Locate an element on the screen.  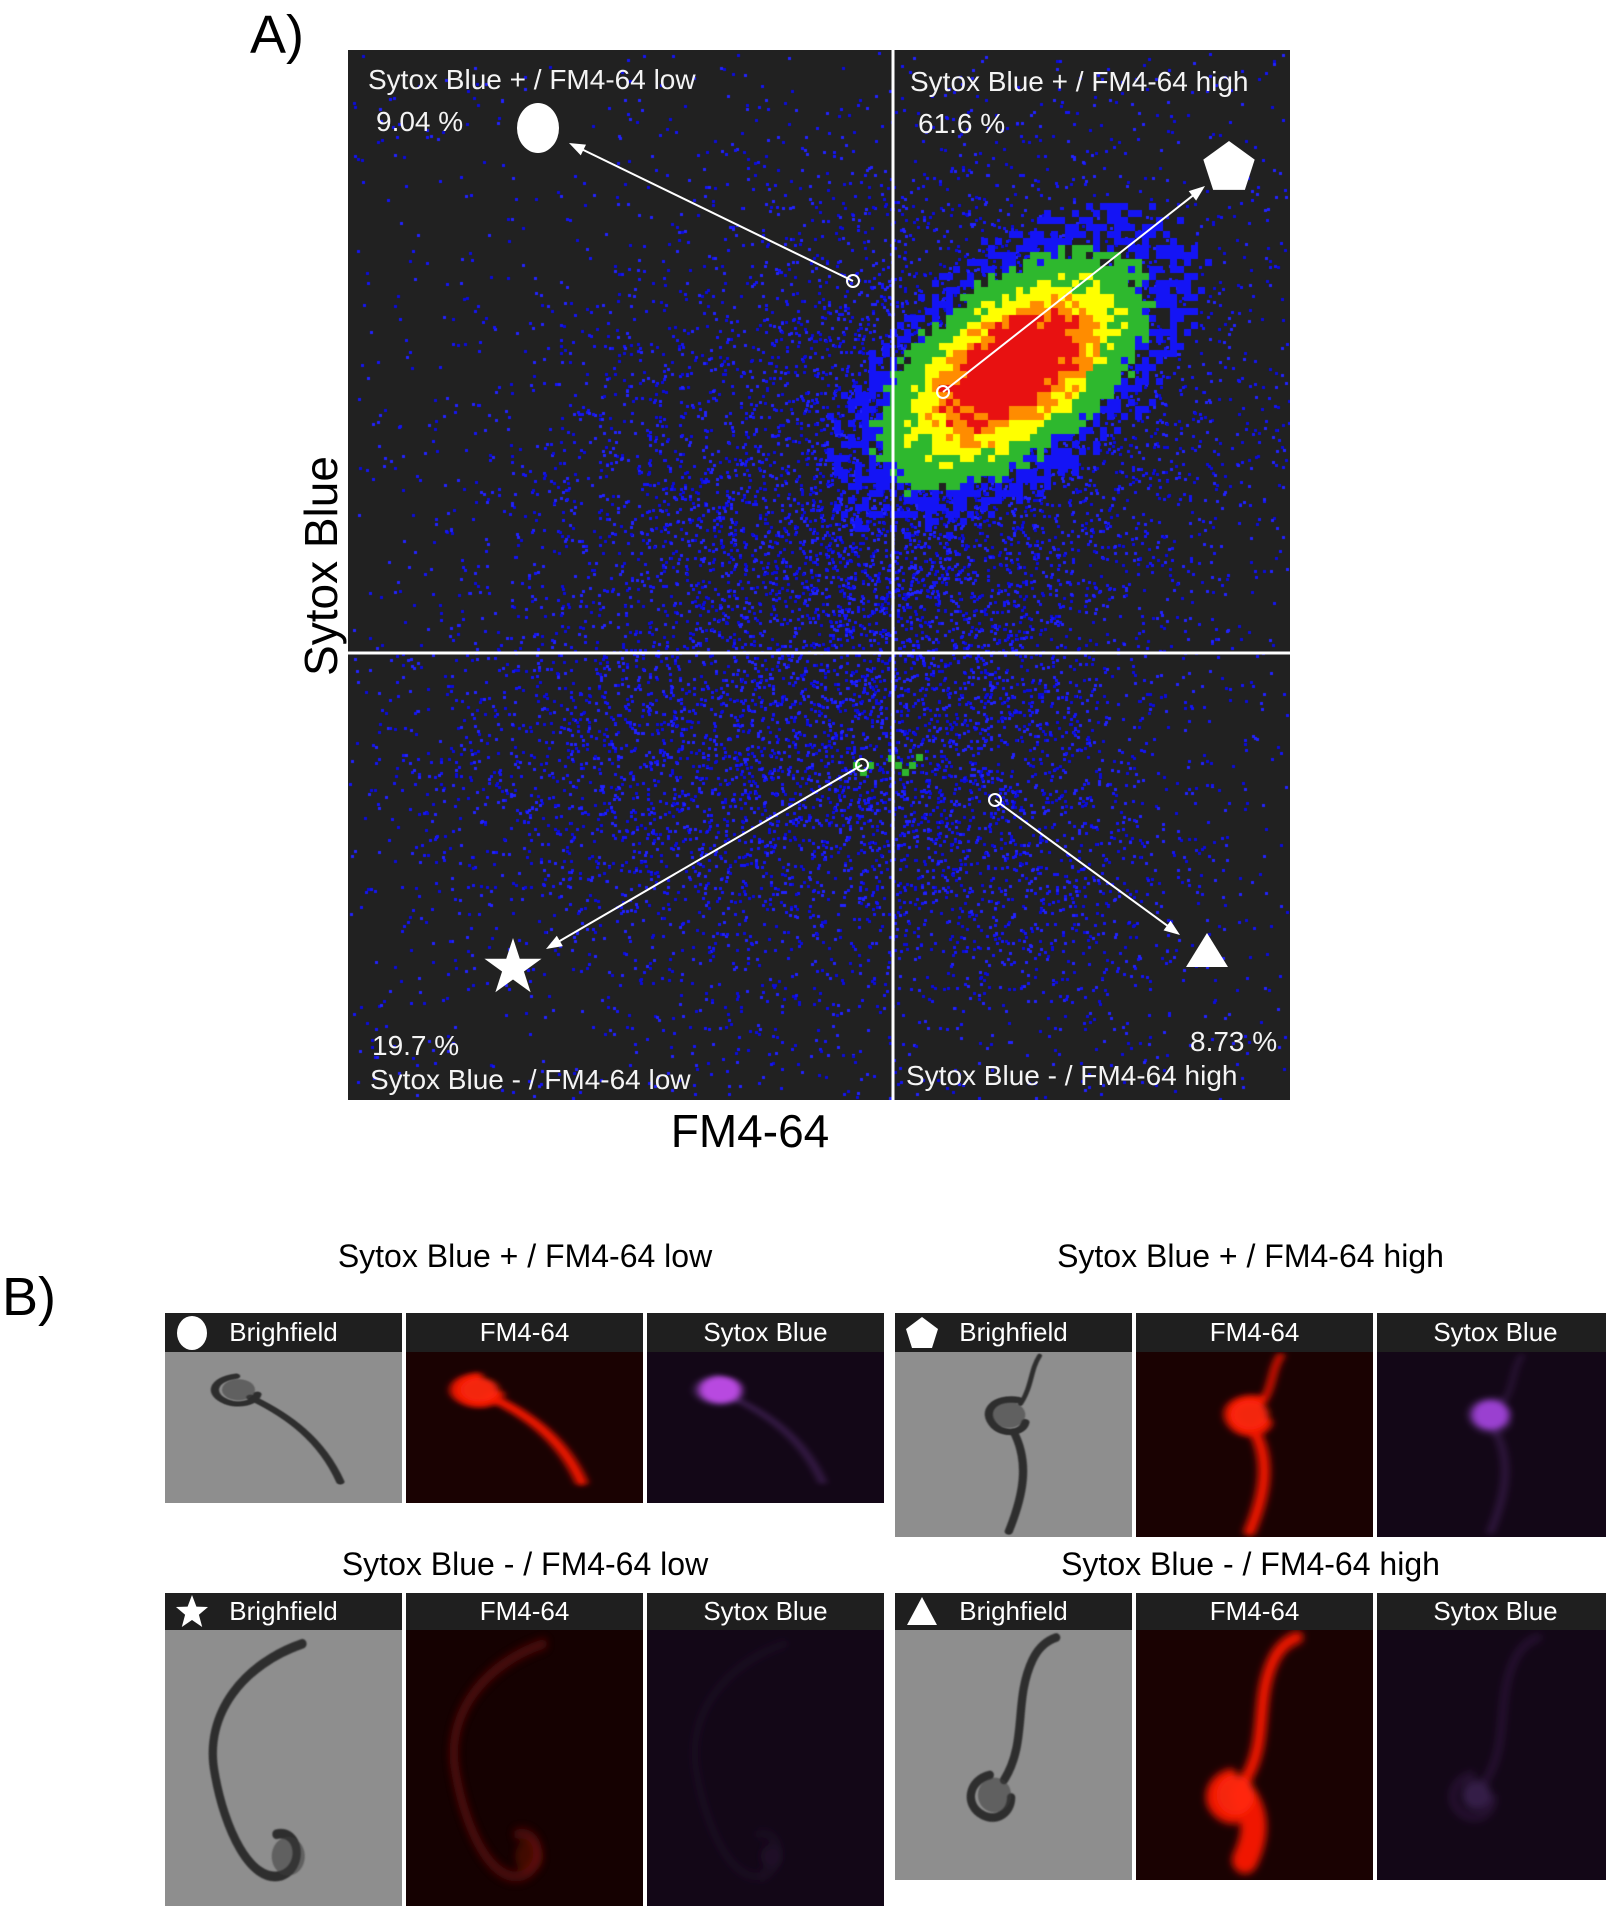
quadrant-label-top-left: Sytox Blue + / FM4-64 low is located at coordinates (532, 79).